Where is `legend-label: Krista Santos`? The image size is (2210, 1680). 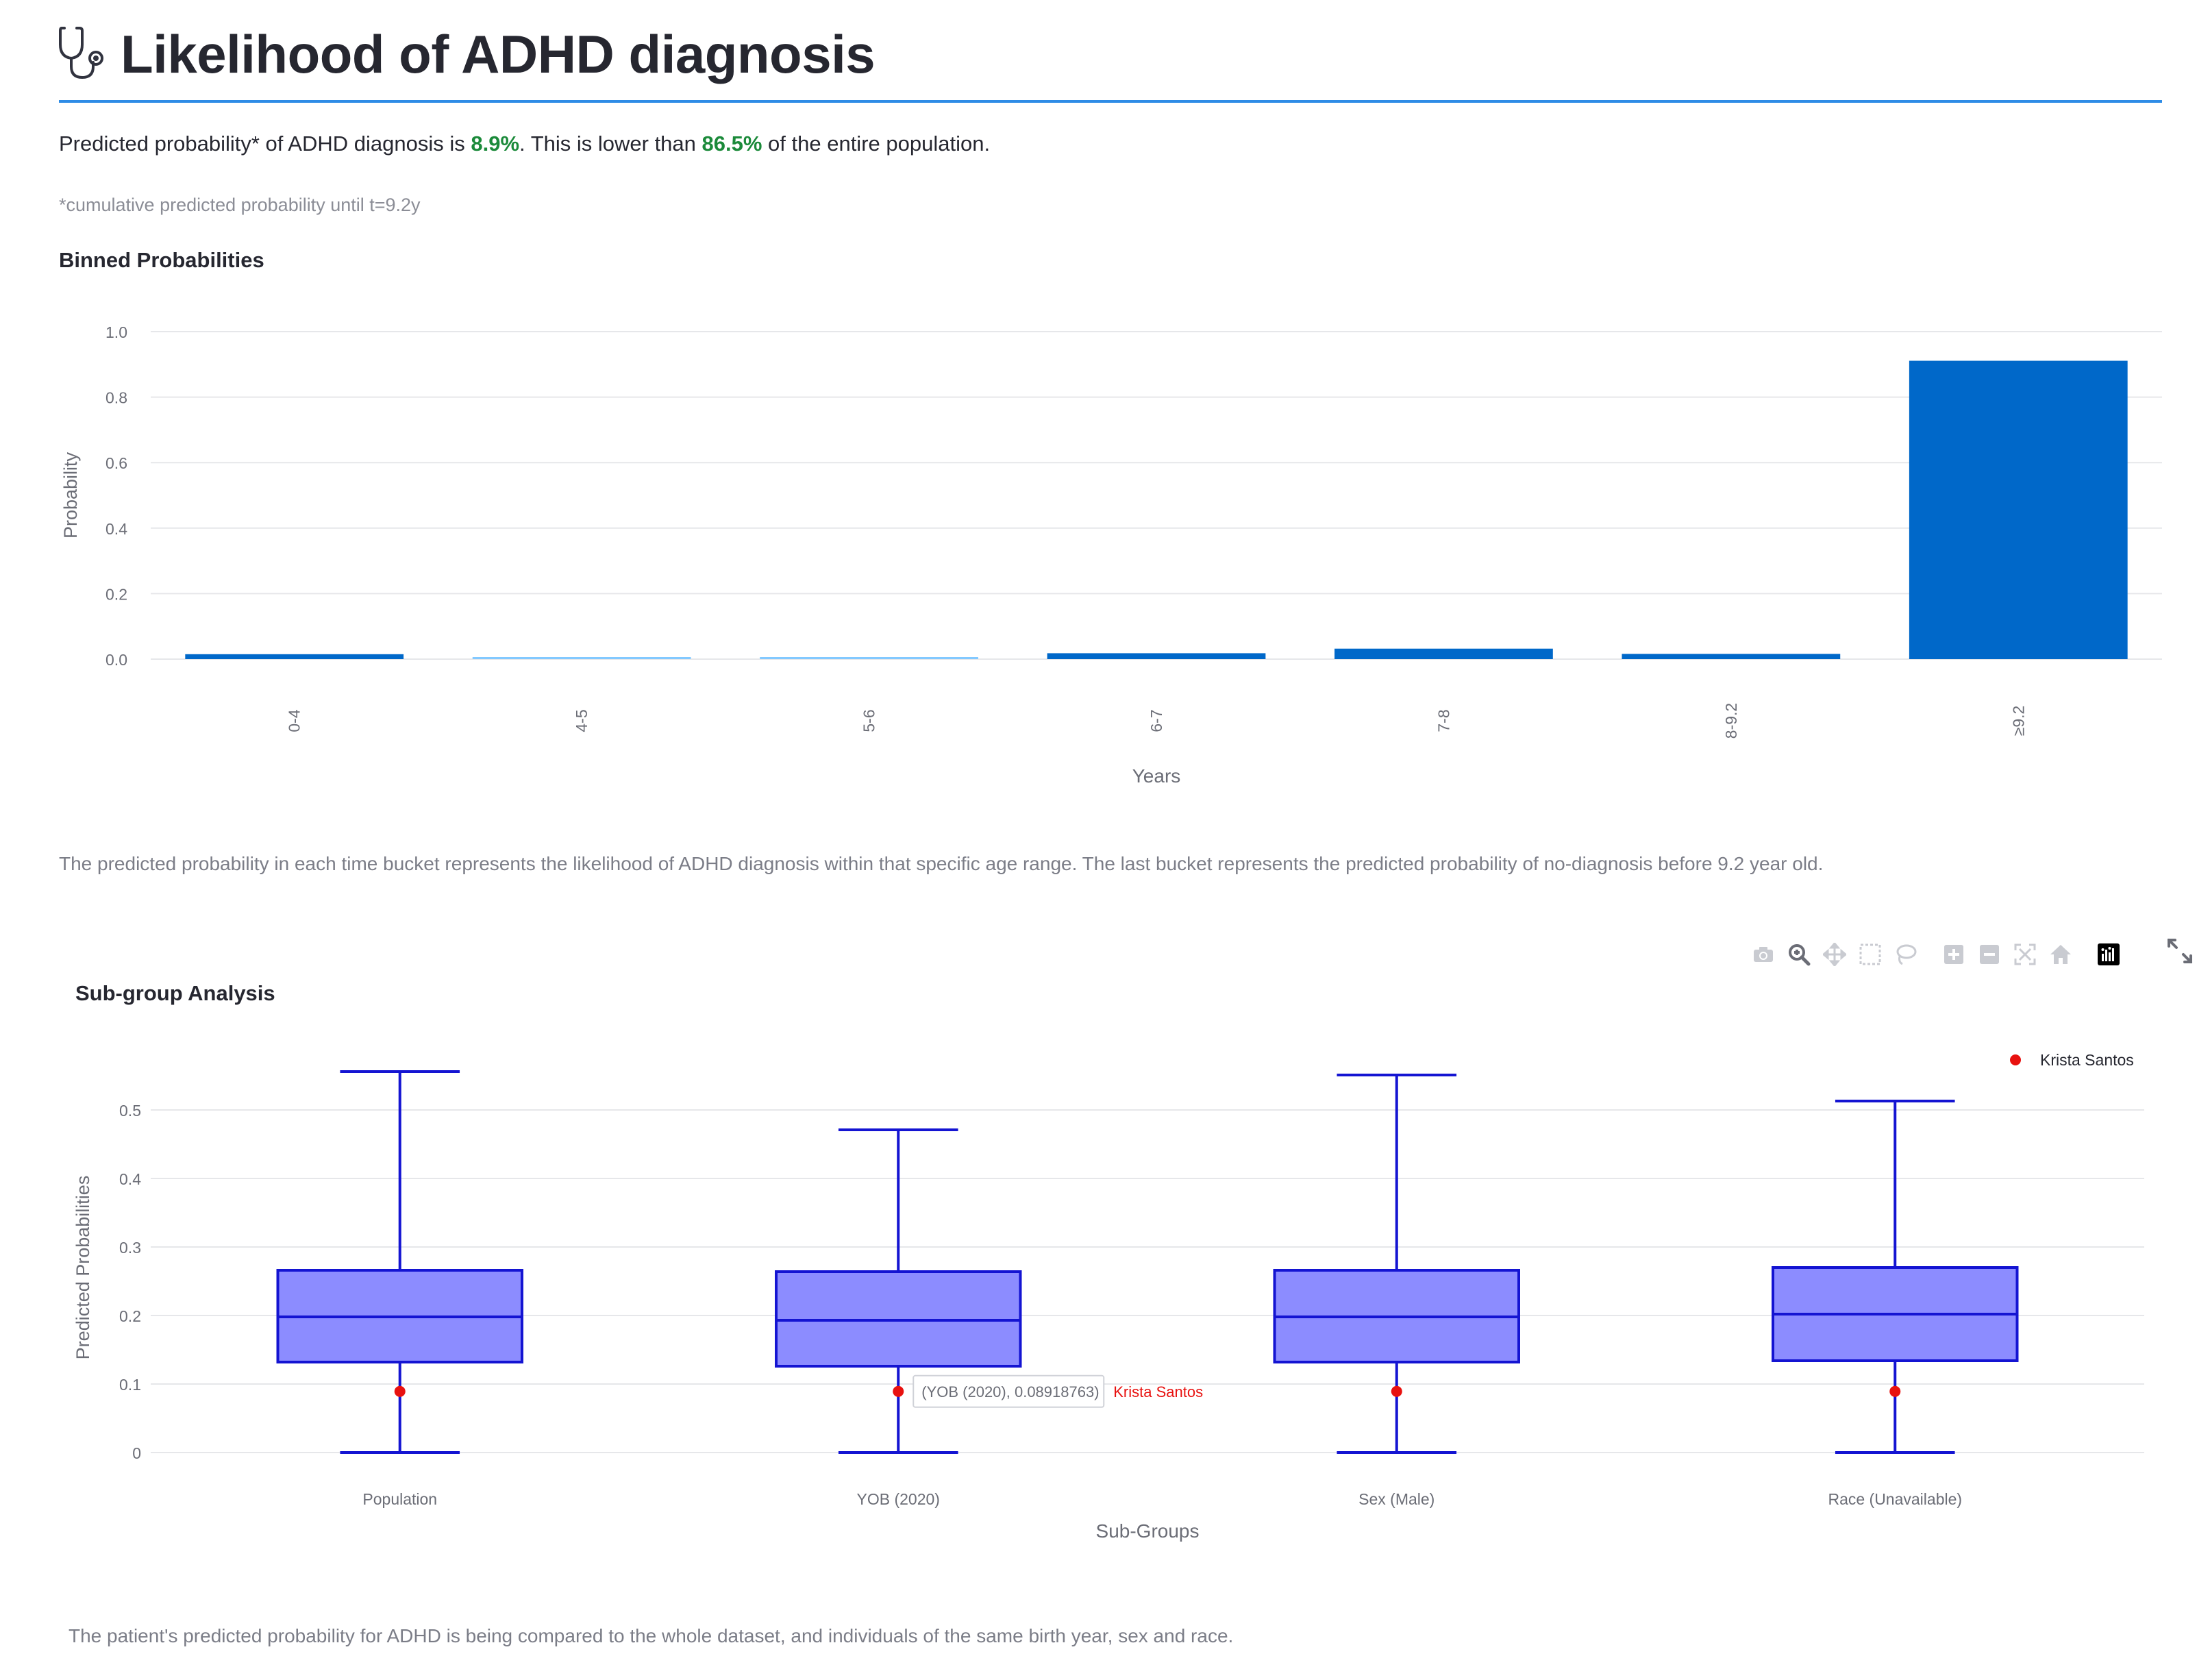
legend-label: Krista Santos is located at coordinates (2087, 1060).